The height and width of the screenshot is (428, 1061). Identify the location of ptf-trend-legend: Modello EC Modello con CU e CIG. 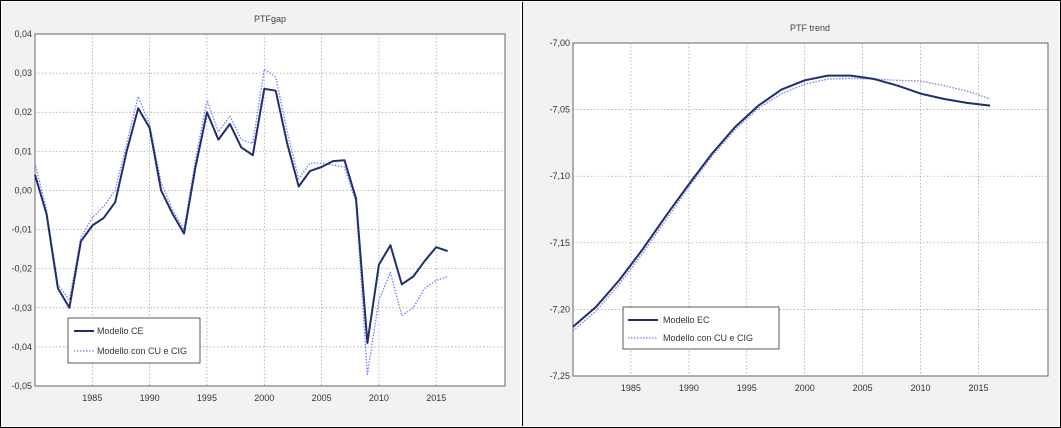
(701, 328).